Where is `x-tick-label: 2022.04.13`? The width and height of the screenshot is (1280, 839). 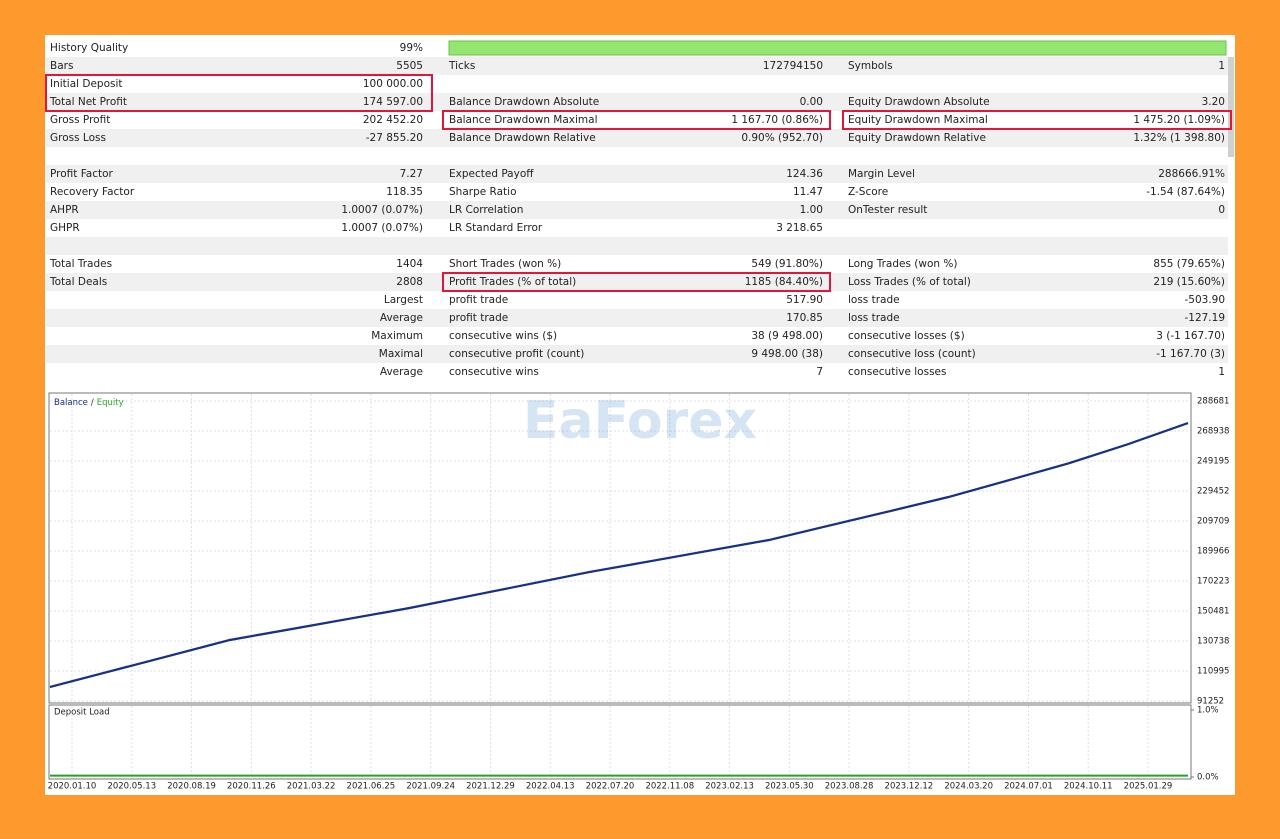
x-tick-label: 2022.04.13 is located at coordinates (550, 787).